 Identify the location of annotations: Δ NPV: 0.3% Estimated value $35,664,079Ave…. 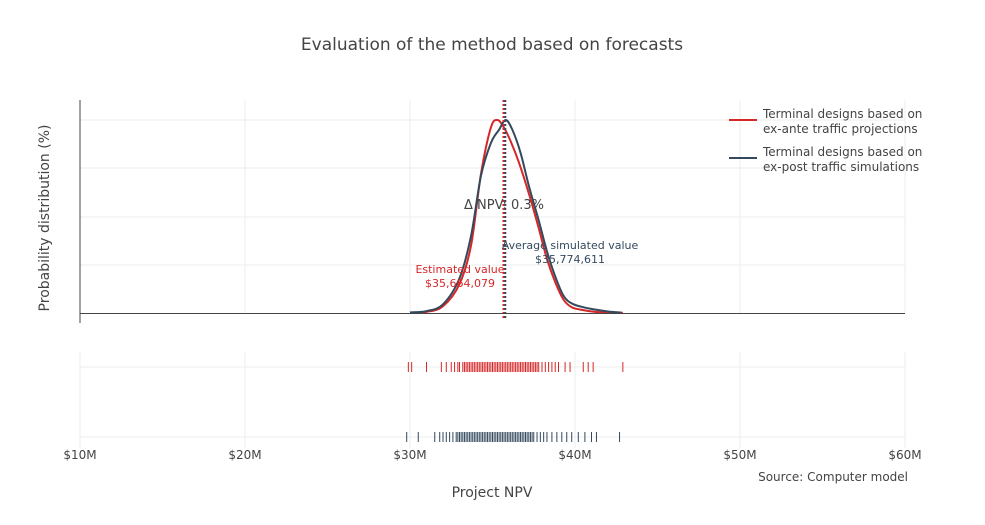
(526, 244).